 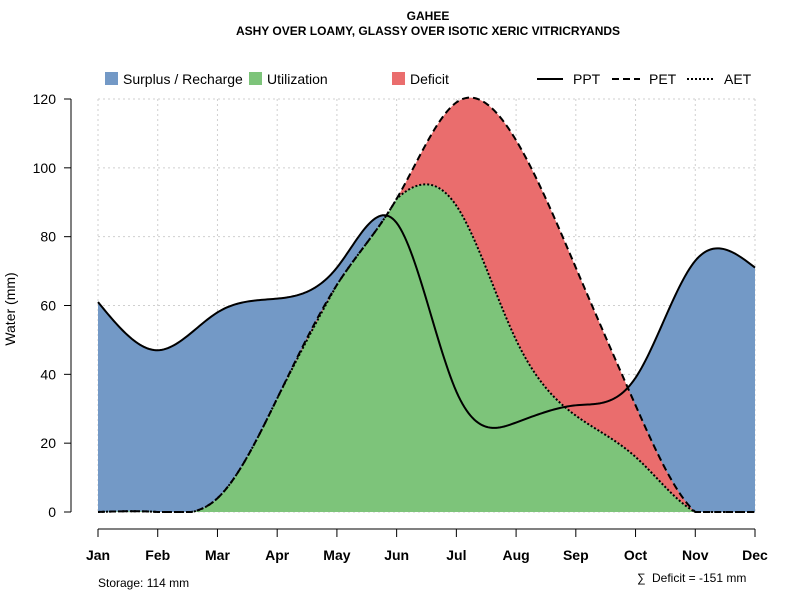 What do you see at coordinates (183, 79) in the screenshot?
I see `legend-label-surplus: Surplus / Recharge` at bounding box center [183, 79].